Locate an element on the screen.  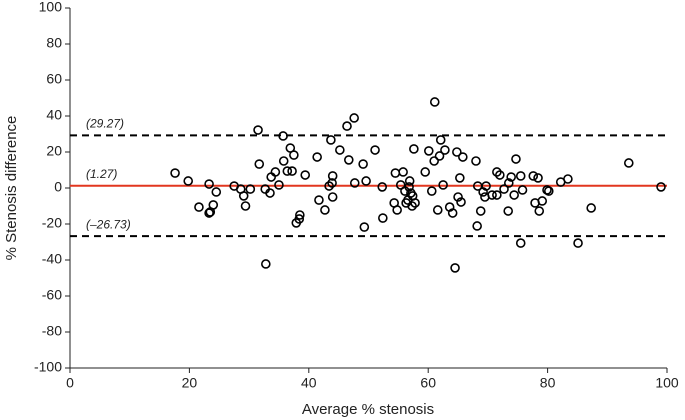
y-tick-label: -100 is located at coordinates (48, 367).